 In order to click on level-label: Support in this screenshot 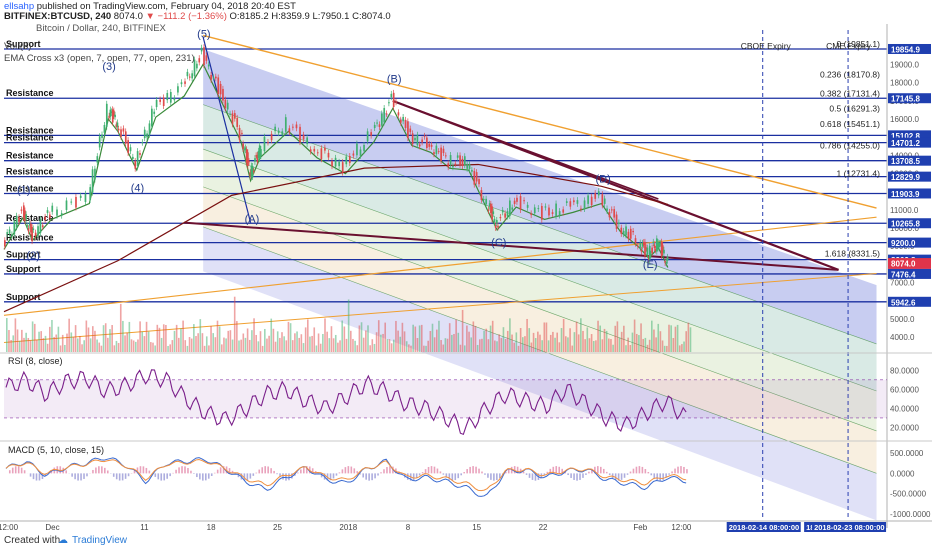, I will do `click(23, 44)`.